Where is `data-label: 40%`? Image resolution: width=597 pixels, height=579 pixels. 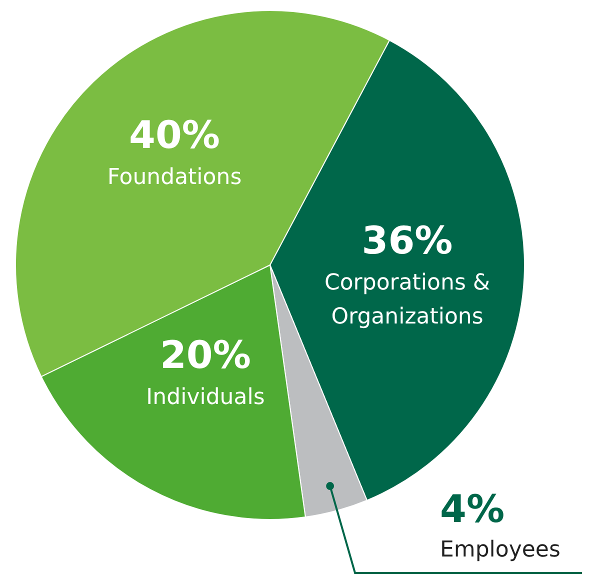 data-label: 40% is located at coordinates (174, 135).